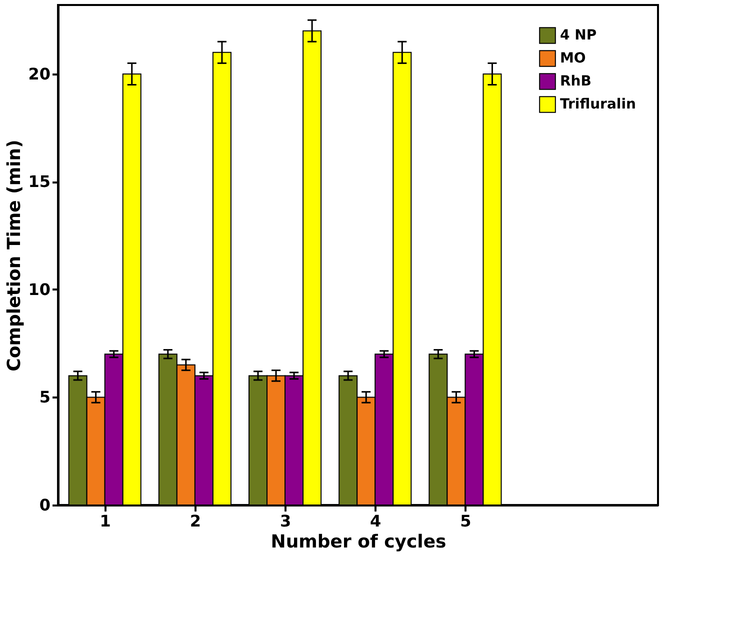 The image size is (741, 620). I want to click on x-tick-label: 3, so click(286, 521).